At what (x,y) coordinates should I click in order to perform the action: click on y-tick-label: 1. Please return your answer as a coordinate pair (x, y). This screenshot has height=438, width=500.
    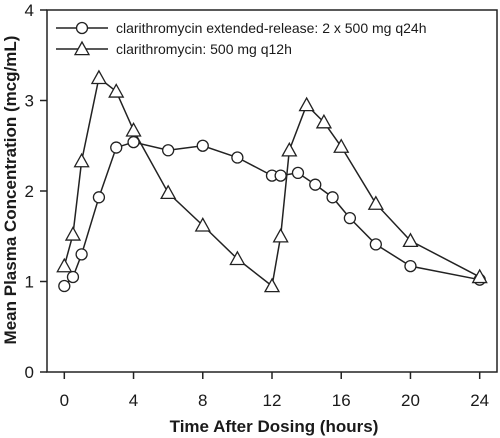
    Looking at the image, I should click on (29, 282).